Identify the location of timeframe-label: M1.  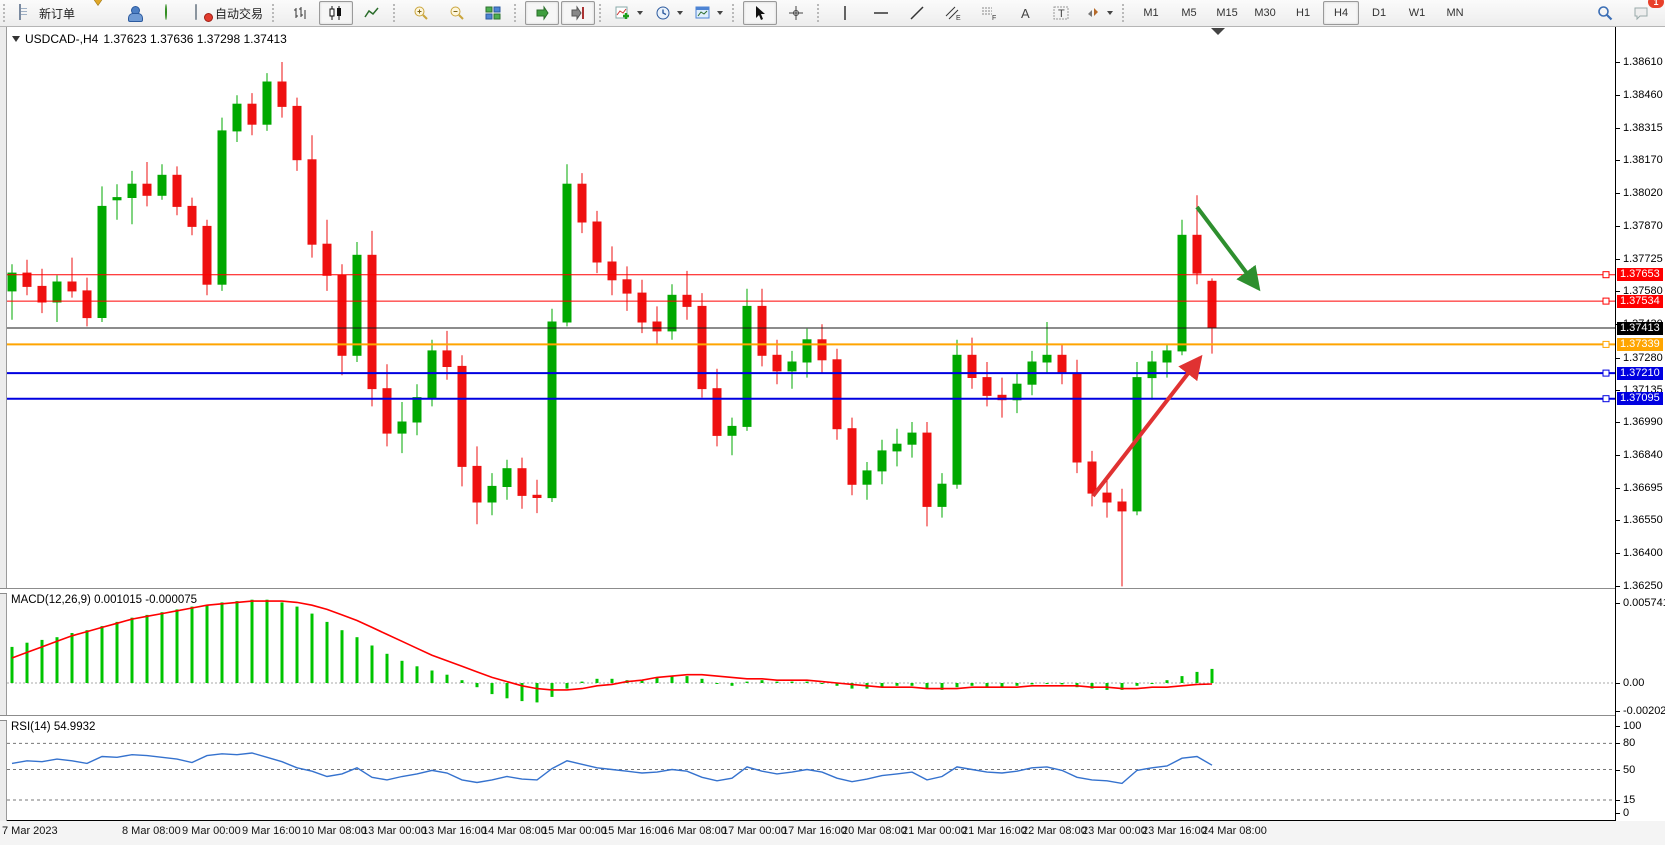
(1151, 13).